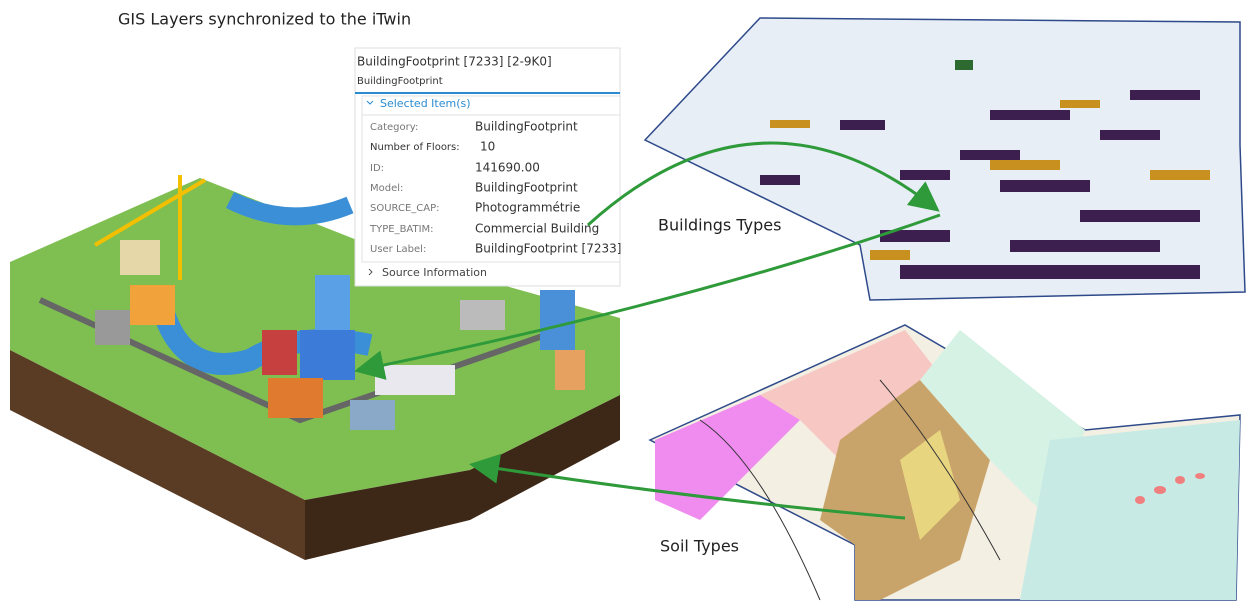 The width and height of the screenshot is (1249, 602). What do you see at coordinates (548, 249) in the screenshot?
I see `prop-value: BuildingFootprint [7233]` at bounding box center [548, 249].